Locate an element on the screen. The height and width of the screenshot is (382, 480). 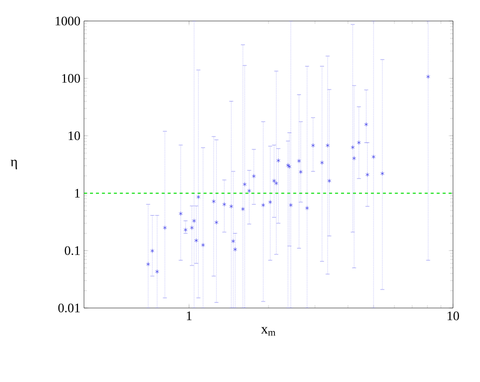
y-axis-title: η is located at coordinates (14, 165).